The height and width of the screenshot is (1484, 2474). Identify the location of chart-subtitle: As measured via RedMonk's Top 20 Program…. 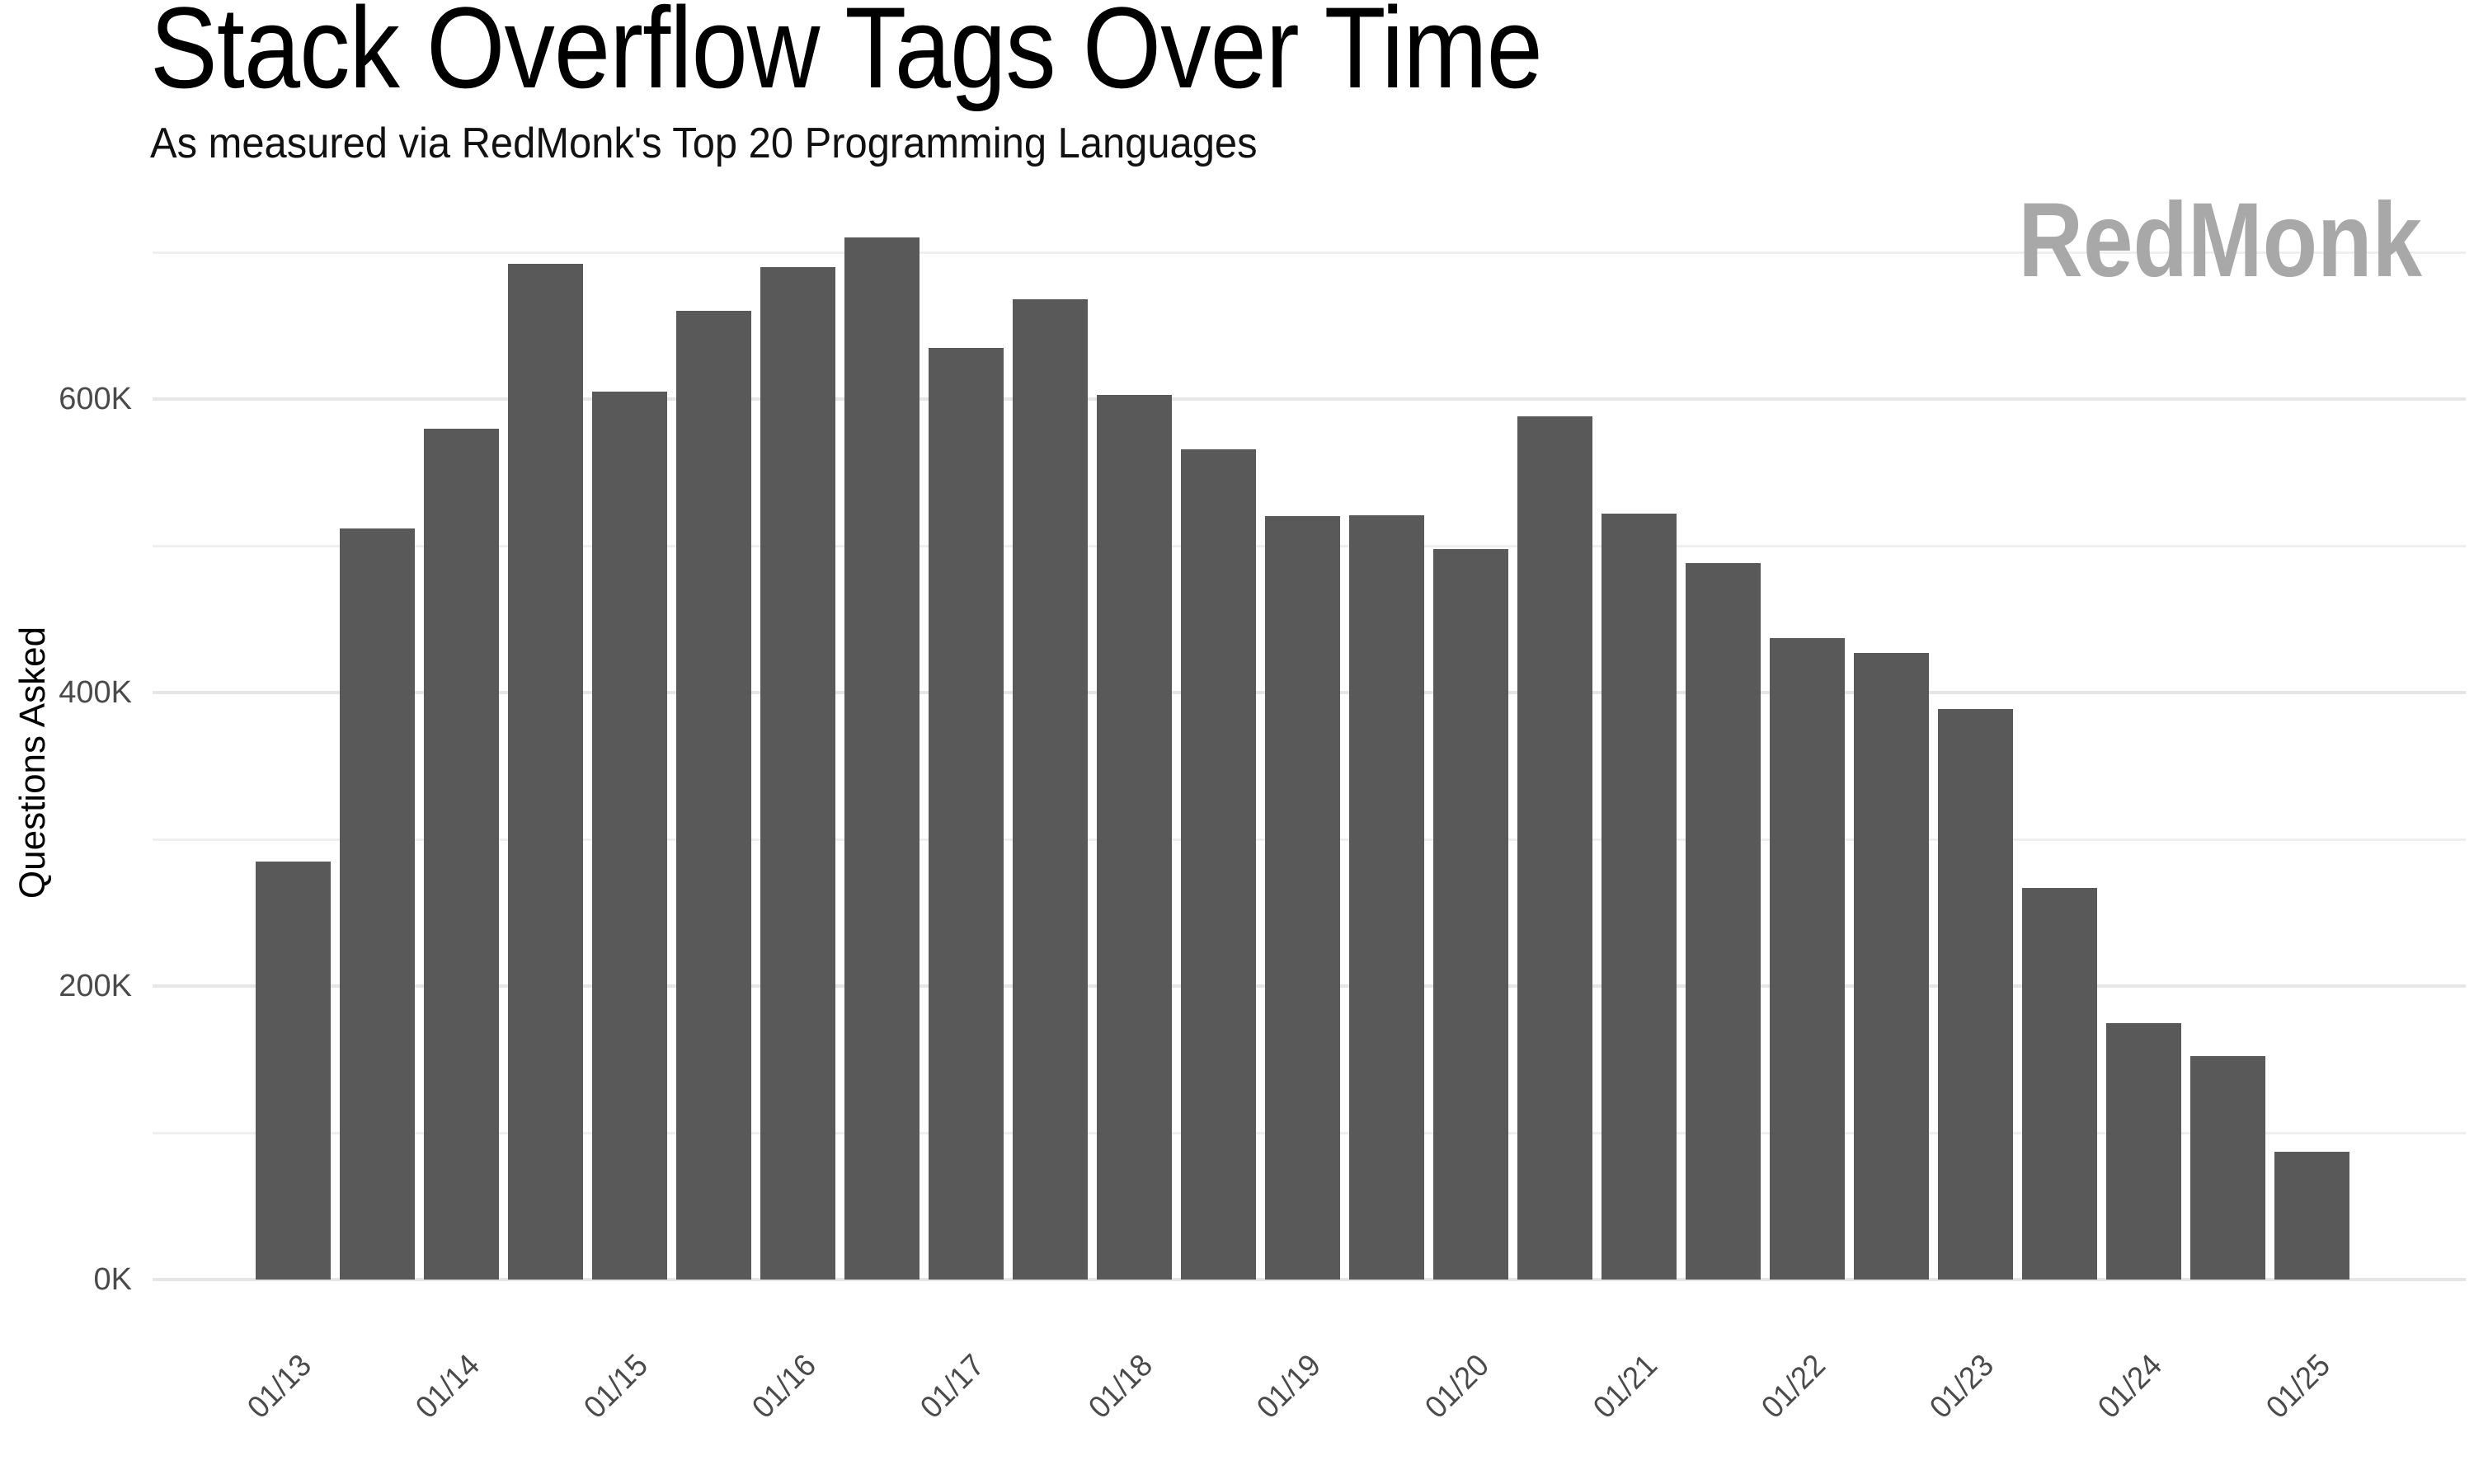
(704, 143).